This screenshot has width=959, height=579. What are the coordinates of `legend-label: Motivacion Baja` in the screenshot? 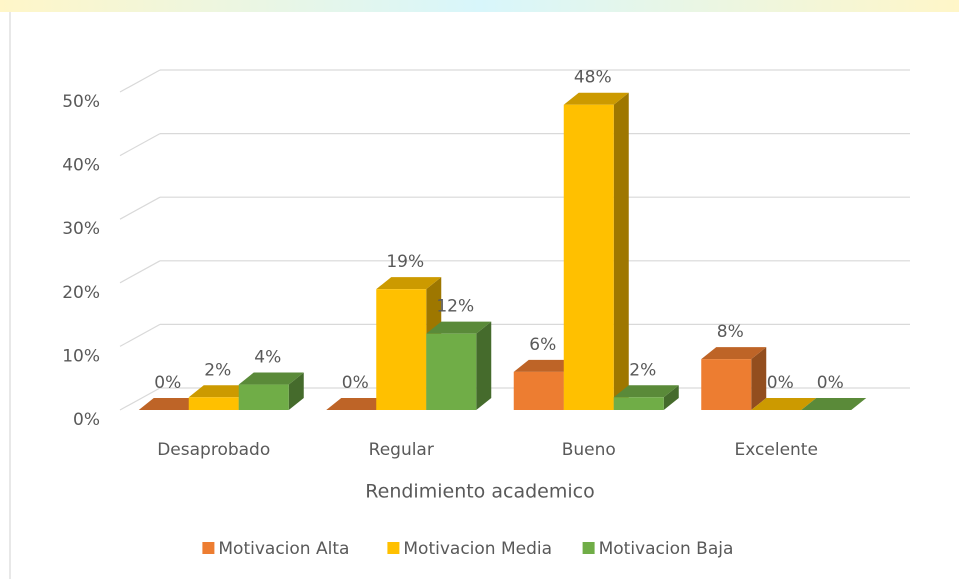 It's located at (666, 549).